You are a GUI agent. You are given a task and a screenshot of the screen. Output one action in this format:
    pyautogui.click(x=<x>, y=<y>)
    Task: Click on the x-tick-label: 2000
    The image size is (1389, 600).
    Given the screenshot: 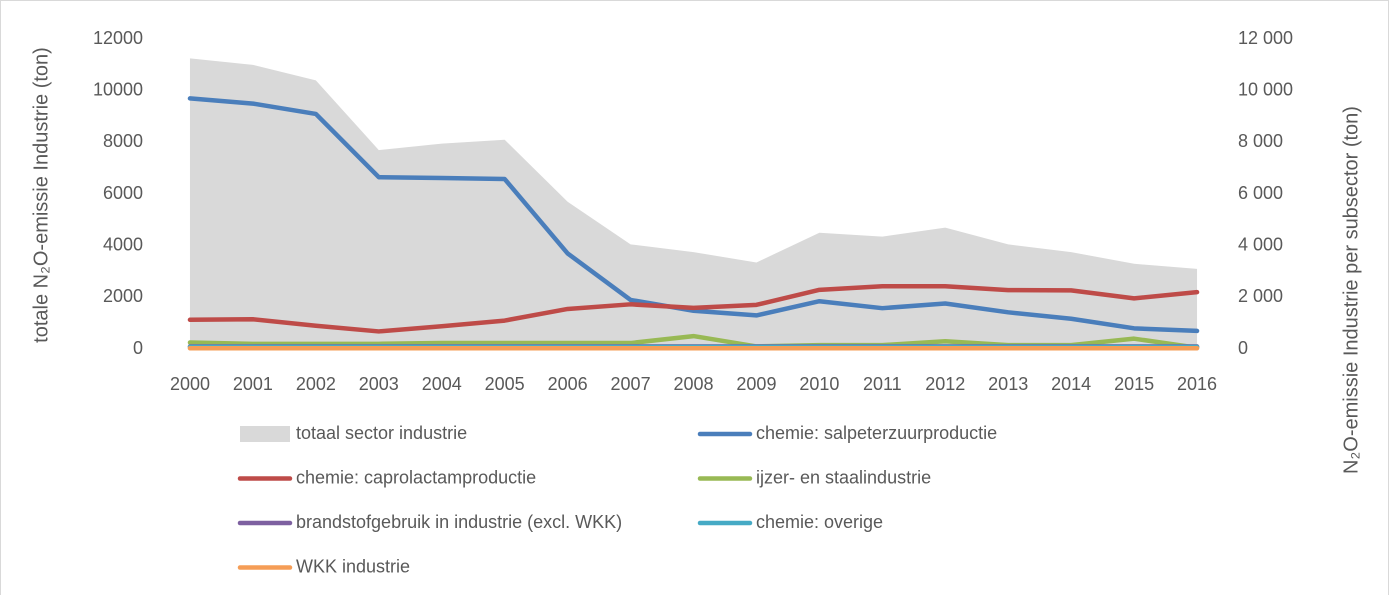 What is the action you would take?
    pyautogui.click(x=190, y=384)
    